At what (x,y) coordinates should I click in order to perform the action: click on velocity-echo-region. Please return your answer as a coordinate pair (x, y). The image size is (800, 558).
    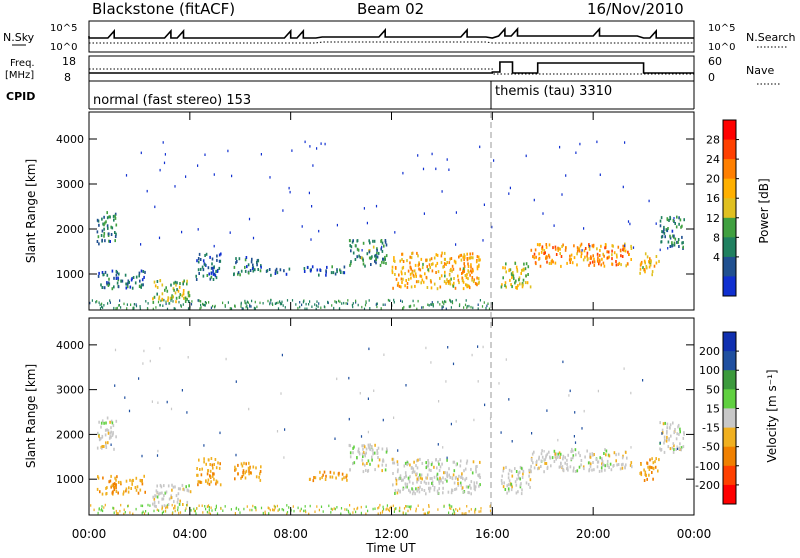
    Looking at the image, I should click on (649, 469).